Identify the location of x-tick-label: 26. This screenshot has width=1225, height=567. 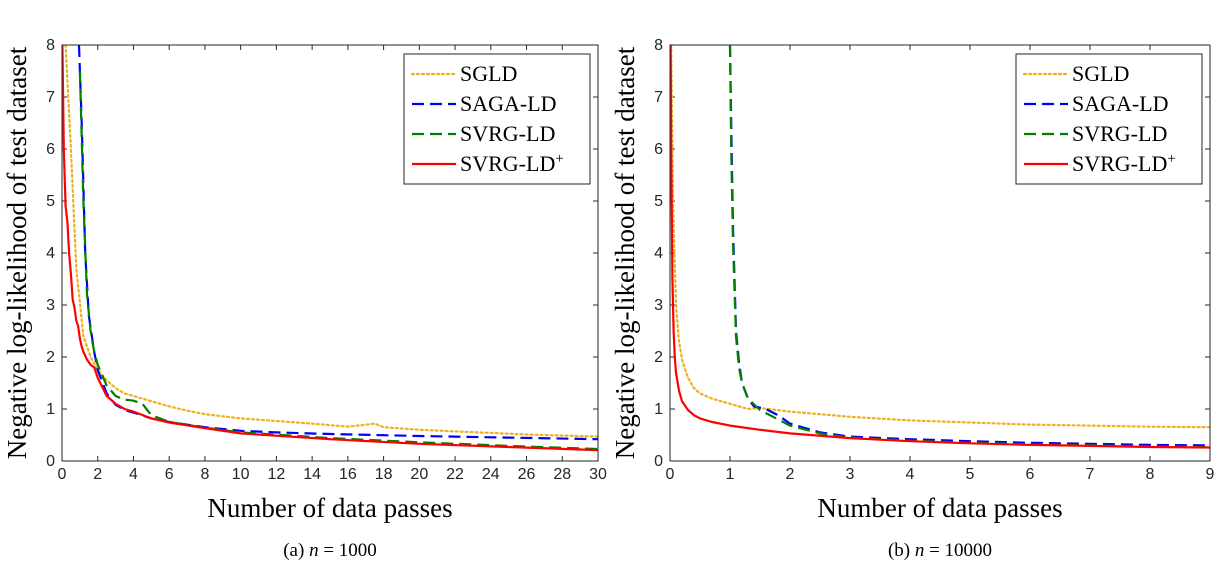
(527, 474).